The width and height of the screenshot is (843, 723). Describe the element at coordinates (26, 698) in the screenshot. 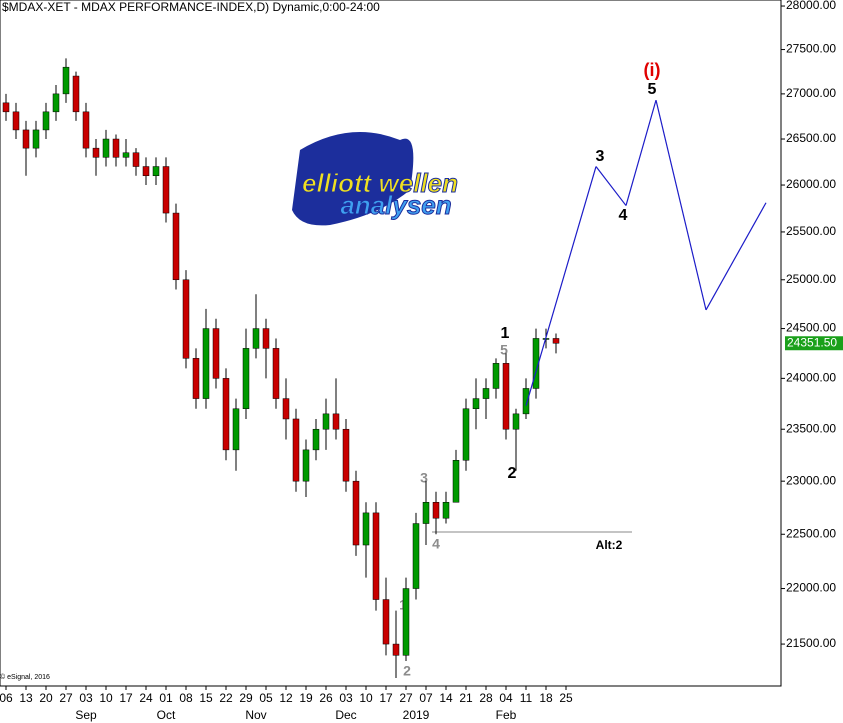

I see `x-tick-label: 13` at that location.